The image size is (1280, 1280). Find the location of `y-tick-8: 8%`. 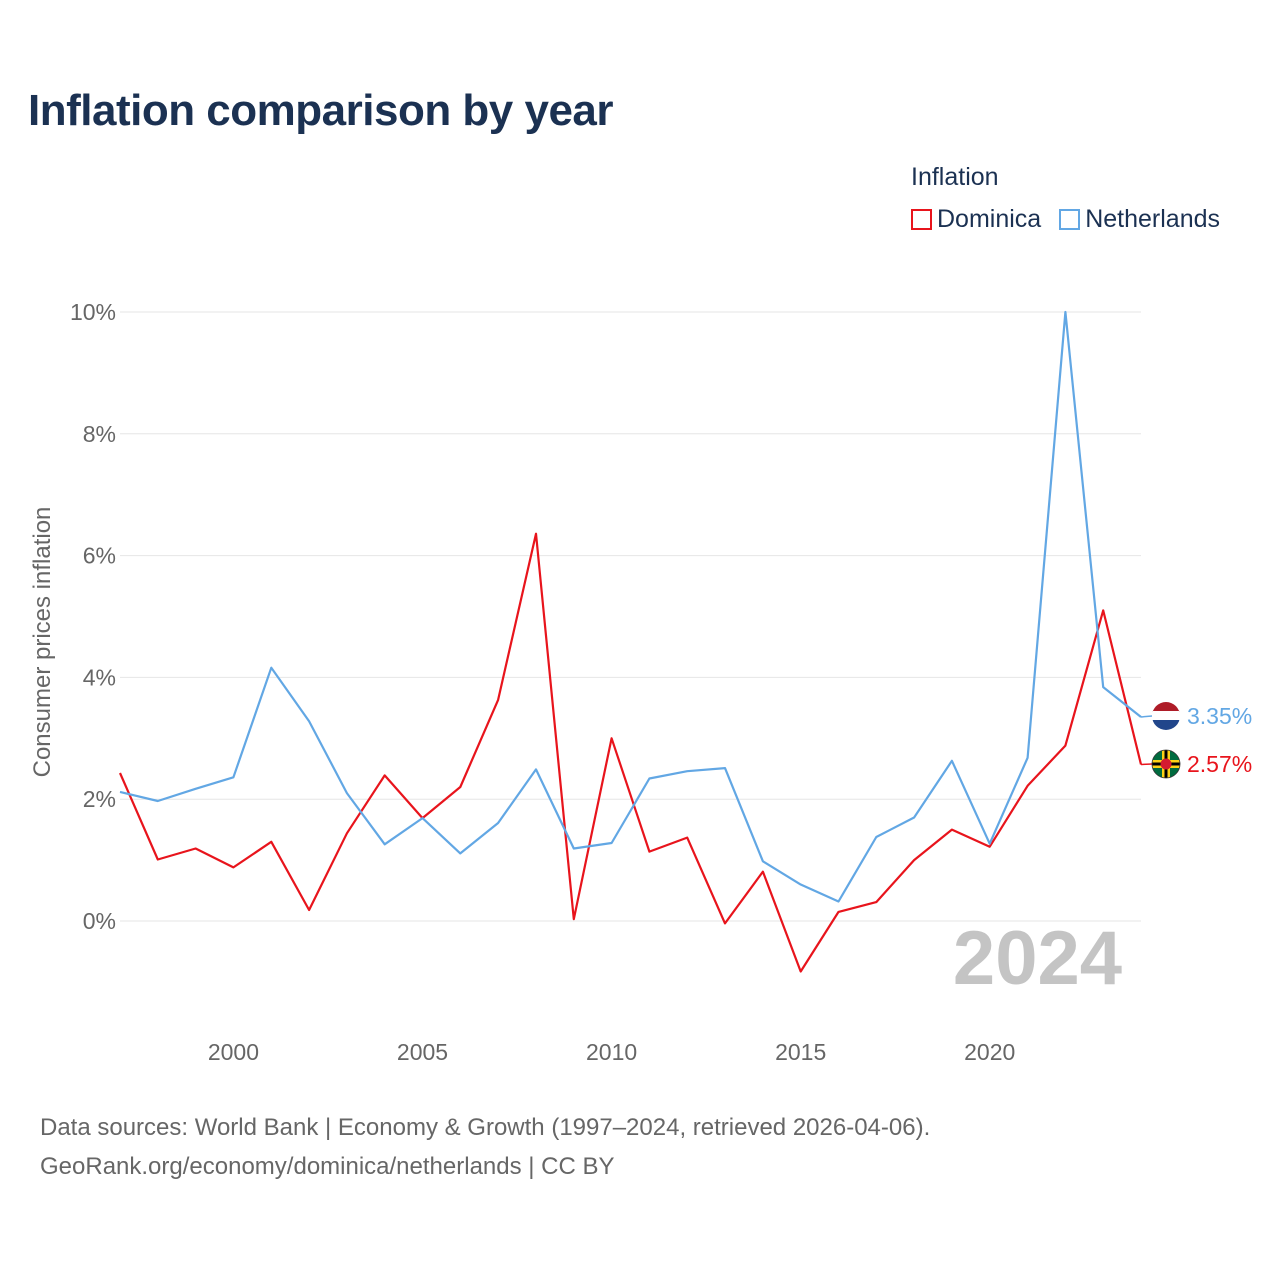

y-tick-8: 8% is located at coordinates (99, 434).